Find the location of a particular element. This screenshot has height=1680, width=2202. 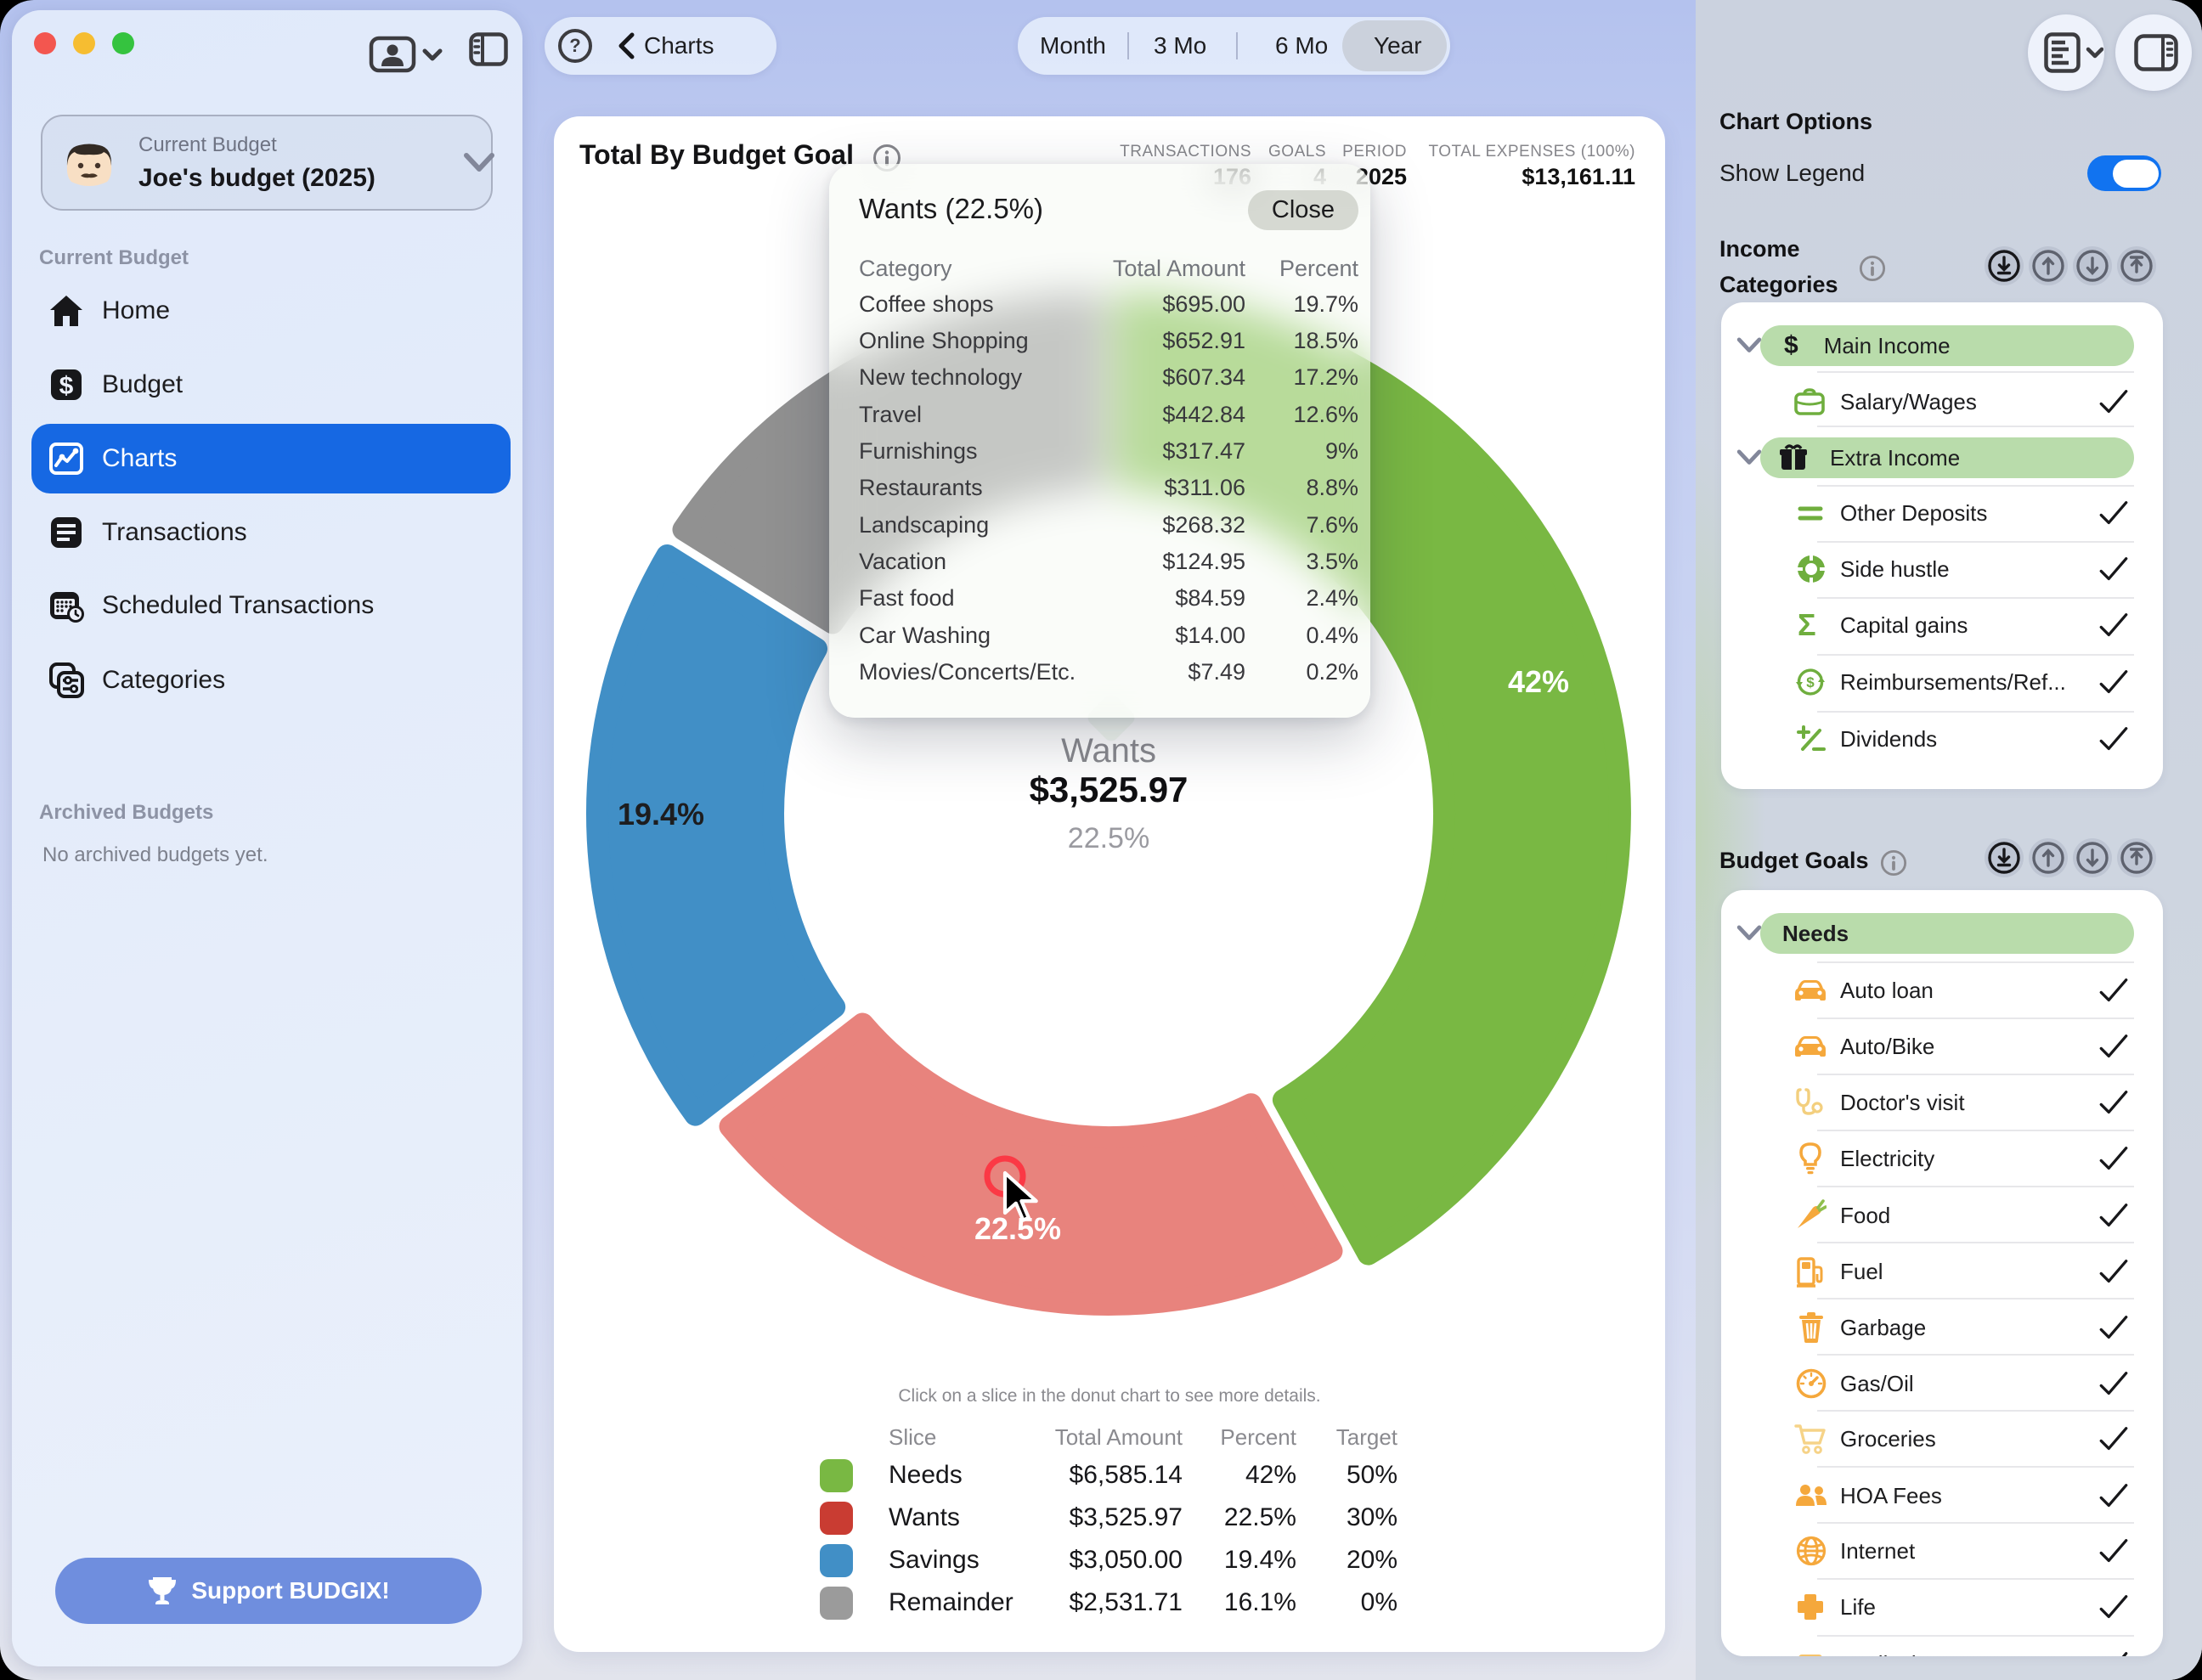

svg-text: 42% is located at coordinates (1538, 682).